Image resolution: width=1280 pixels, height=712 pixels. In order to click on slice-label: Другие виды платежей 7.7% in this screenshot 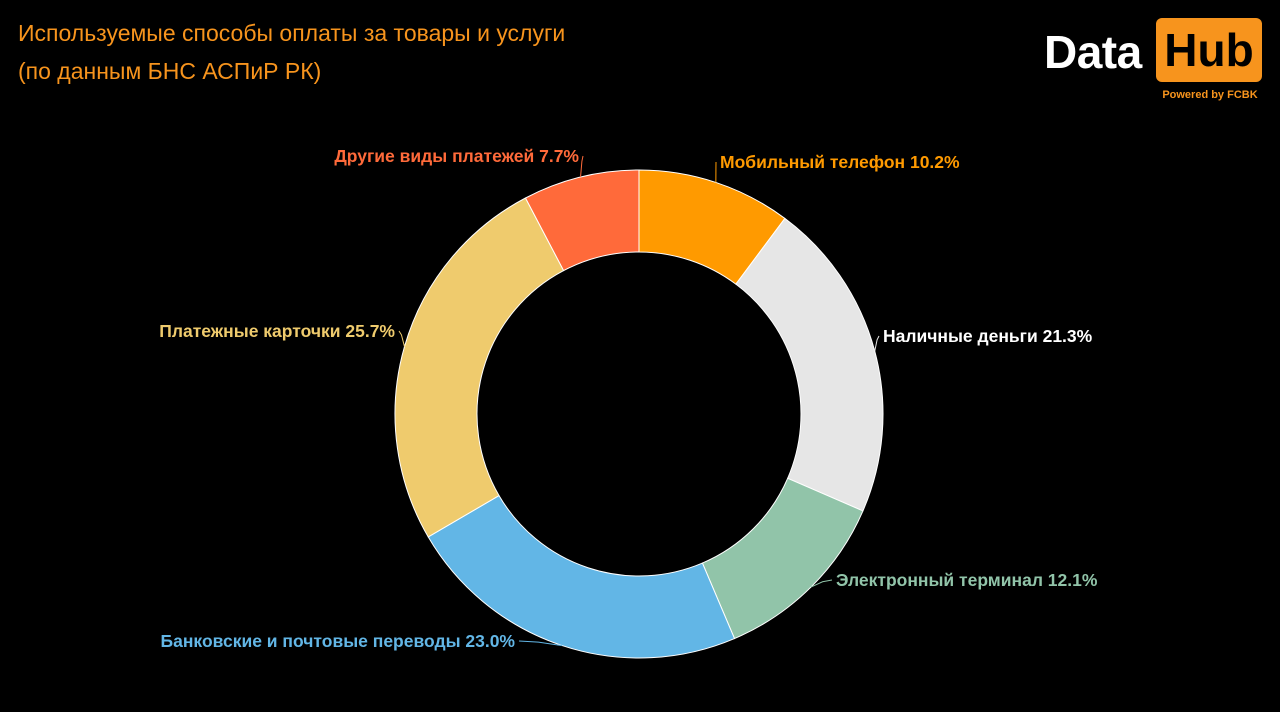, I will do `click(456, 156)`.